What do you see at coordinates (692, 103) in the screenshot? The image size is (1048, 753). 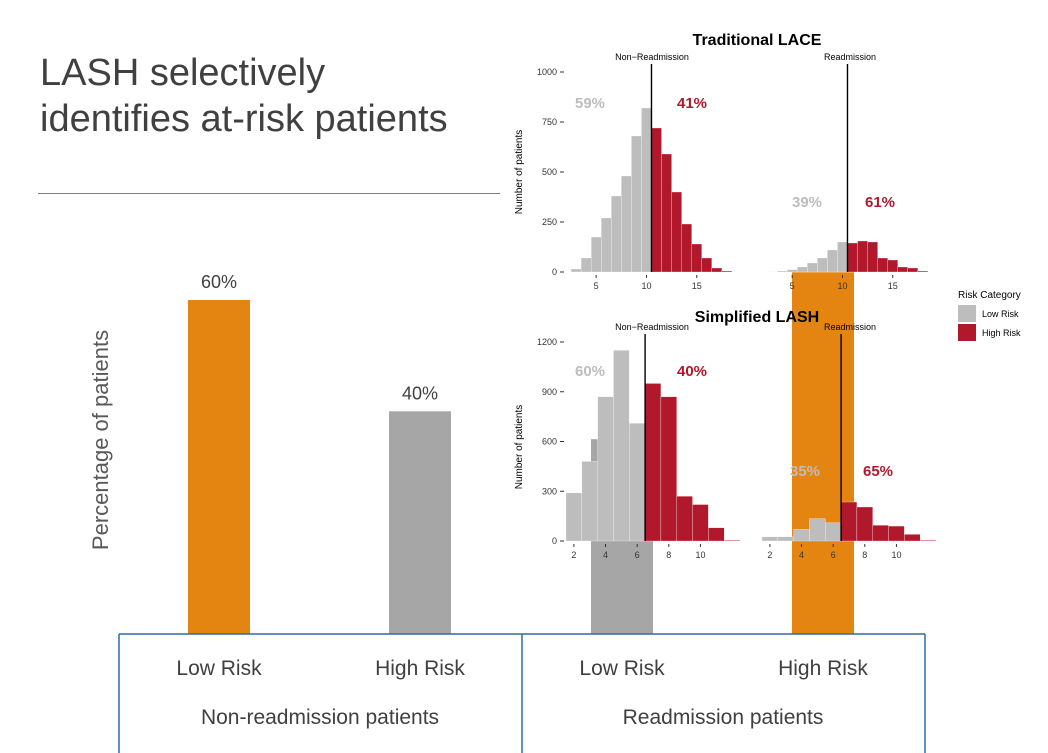 I see `high-risk-percent: 41%` at bounding box center [692, 103].